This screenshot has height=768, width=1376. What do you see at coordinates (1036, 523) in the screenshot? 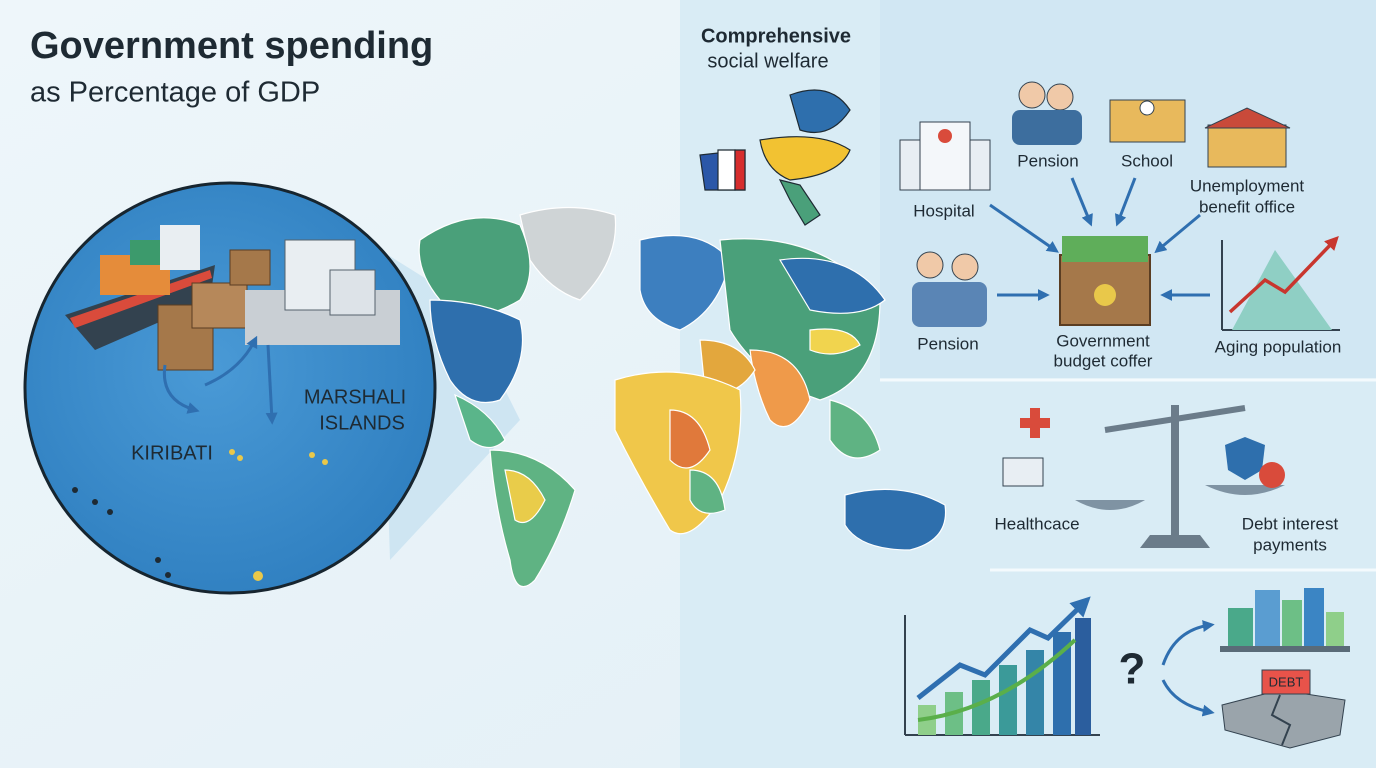
I see `balance-label: Healthcace` at bounding box center [1036, 523].